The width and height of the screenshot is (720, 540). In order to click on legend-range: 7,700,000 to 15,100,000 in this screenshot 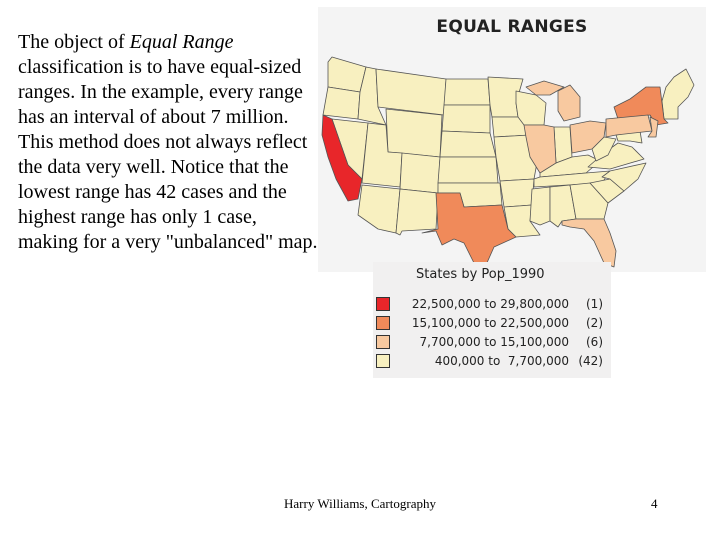, I will do `click(494, 342)`.